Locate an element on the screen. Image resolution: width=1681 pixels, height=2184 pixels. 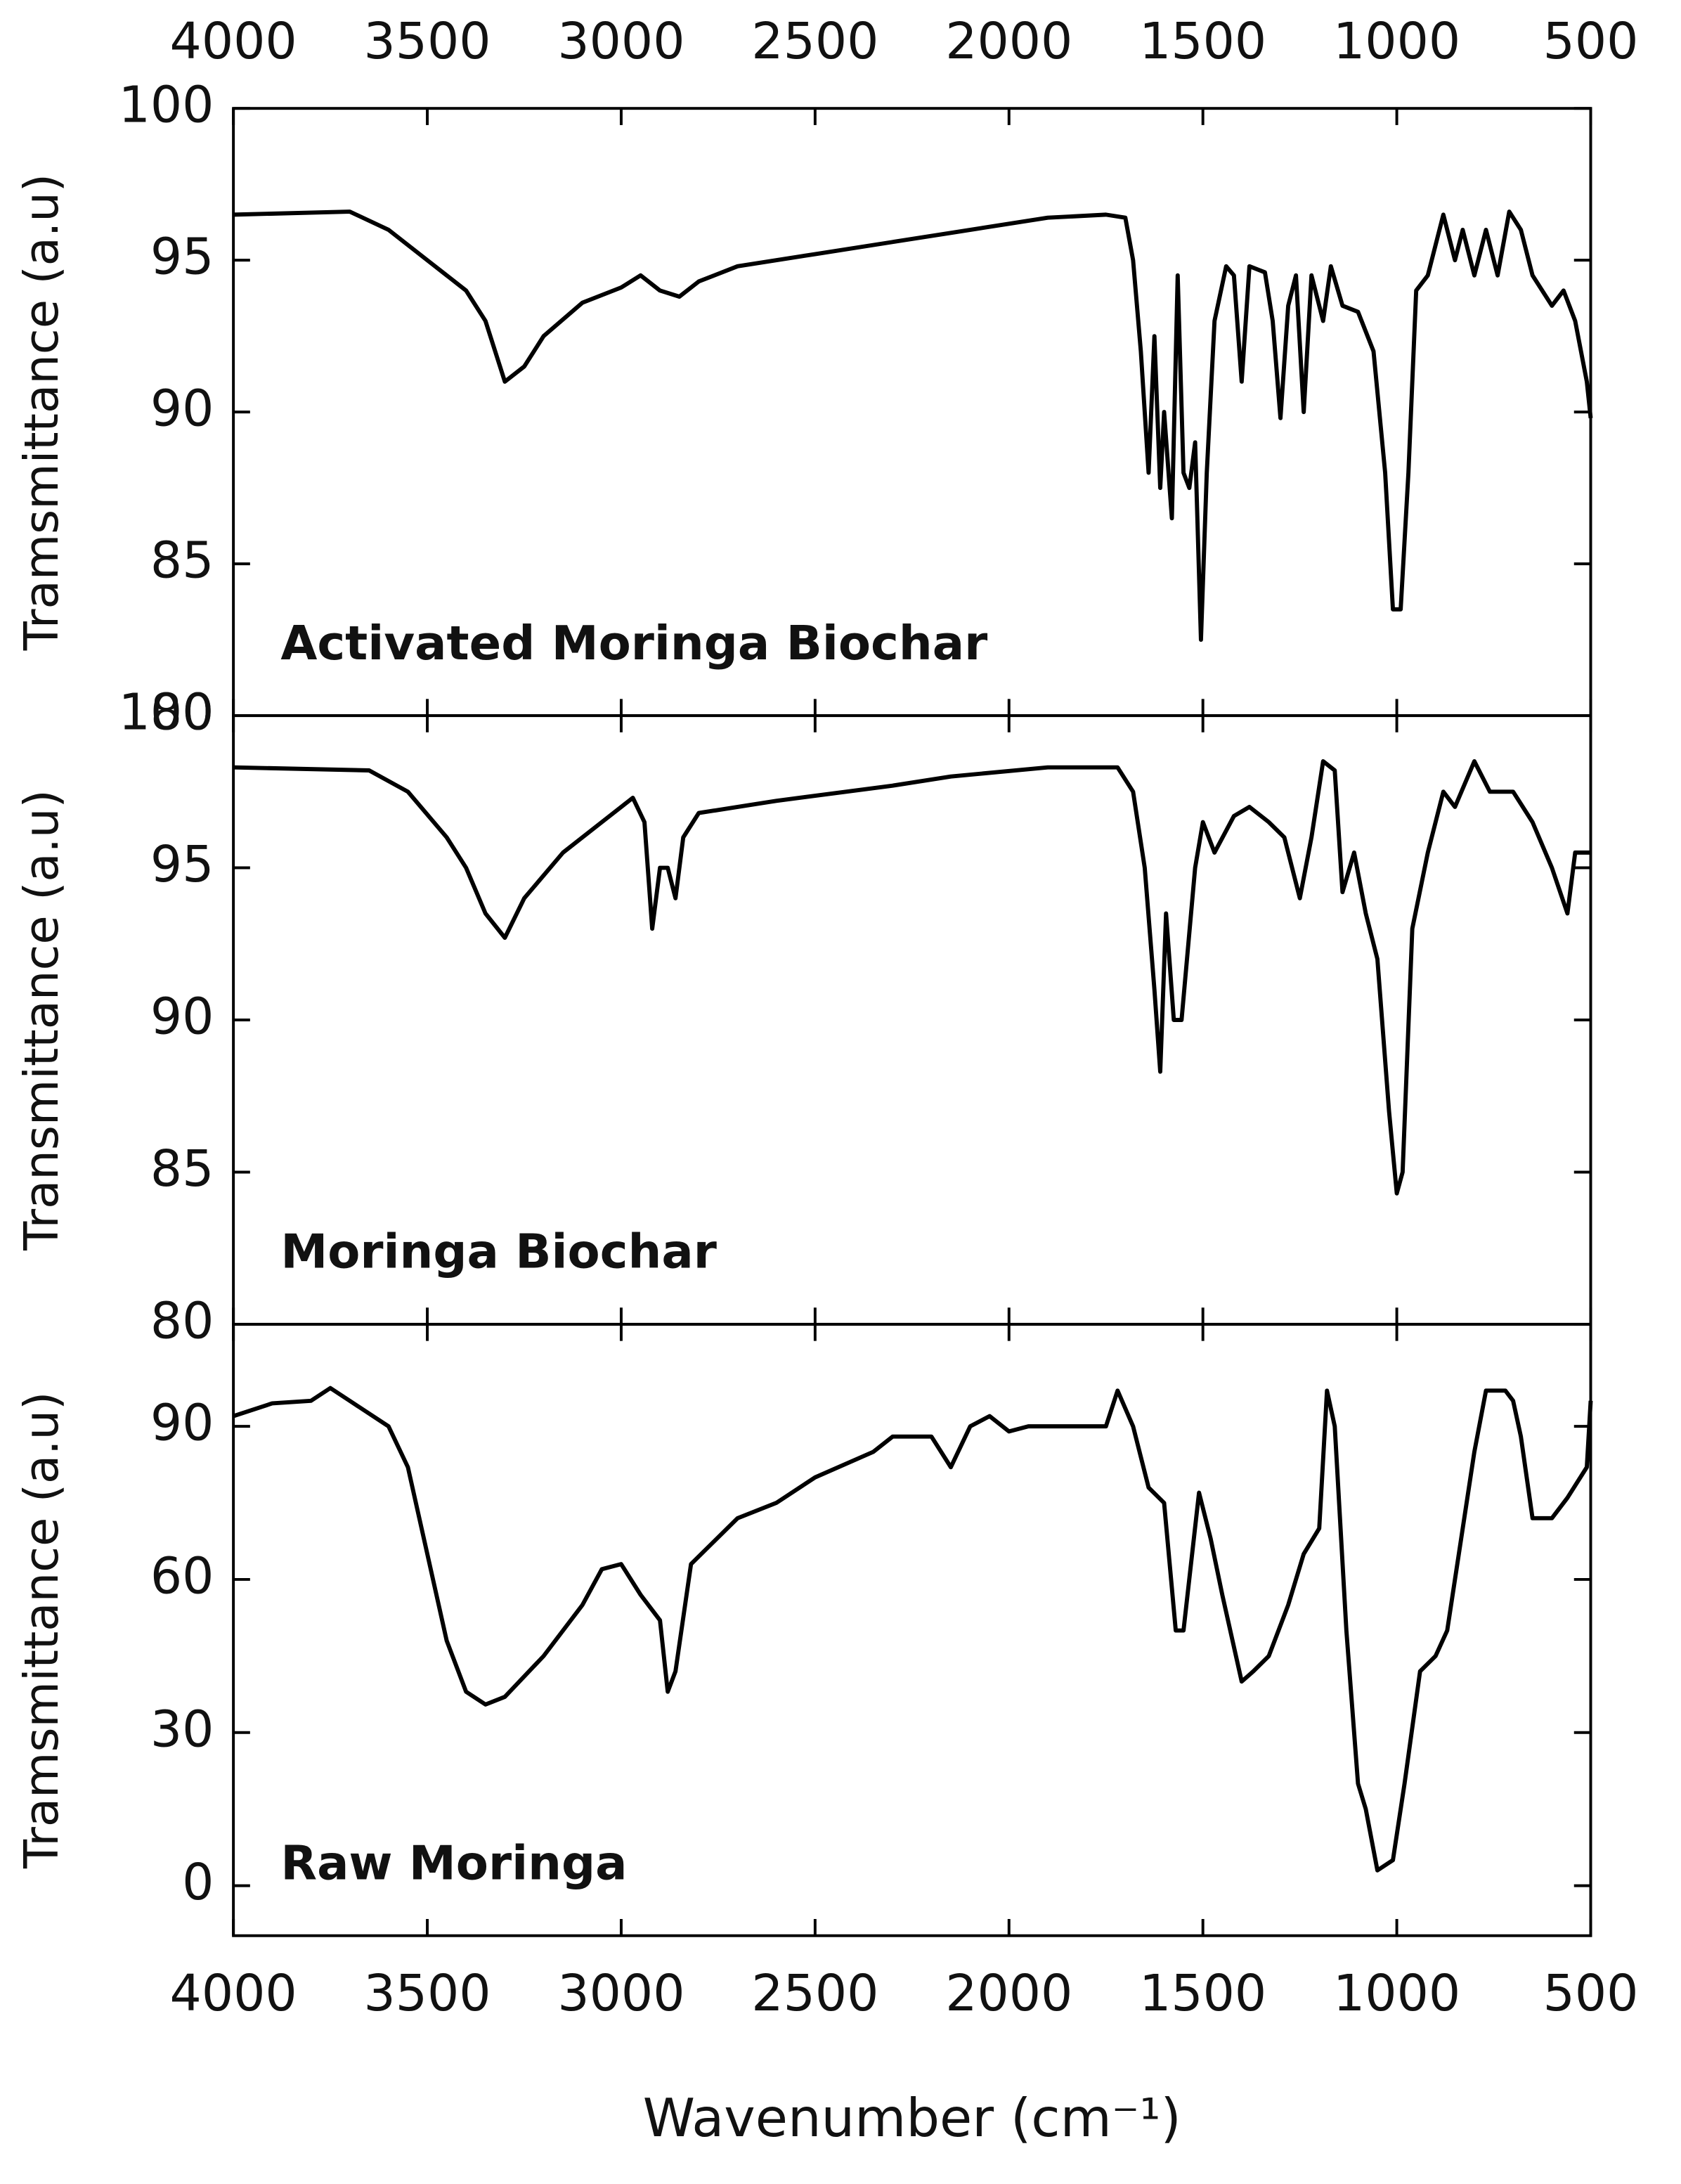
panel-label: Raw Moringa is located at coordinates (454, 1862).